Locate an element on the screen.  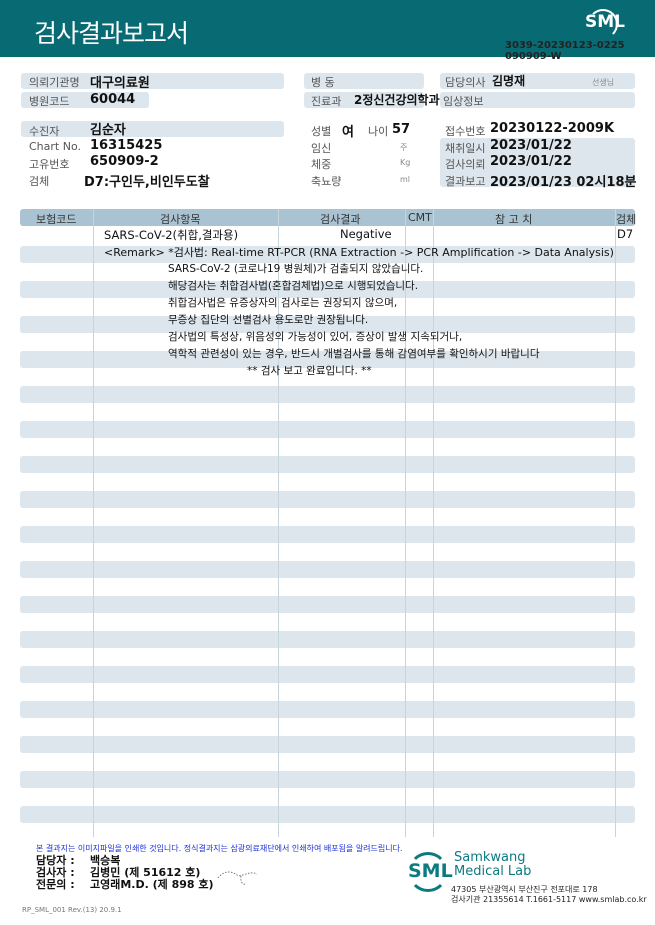
remark-note: 무증상 집단의 선별검사 용도로만 권장됩니다. is located at coordinates (268, 320).